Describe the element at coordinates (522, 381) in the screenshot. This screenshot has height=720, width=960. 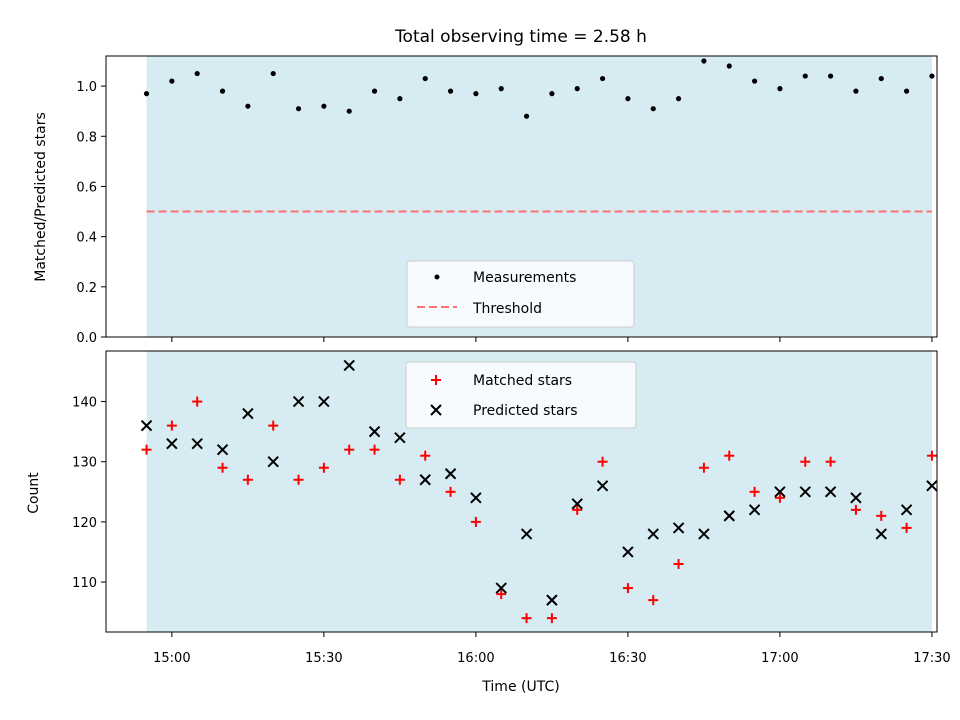
I see `legend-matched-label: Matched stars` at that location.